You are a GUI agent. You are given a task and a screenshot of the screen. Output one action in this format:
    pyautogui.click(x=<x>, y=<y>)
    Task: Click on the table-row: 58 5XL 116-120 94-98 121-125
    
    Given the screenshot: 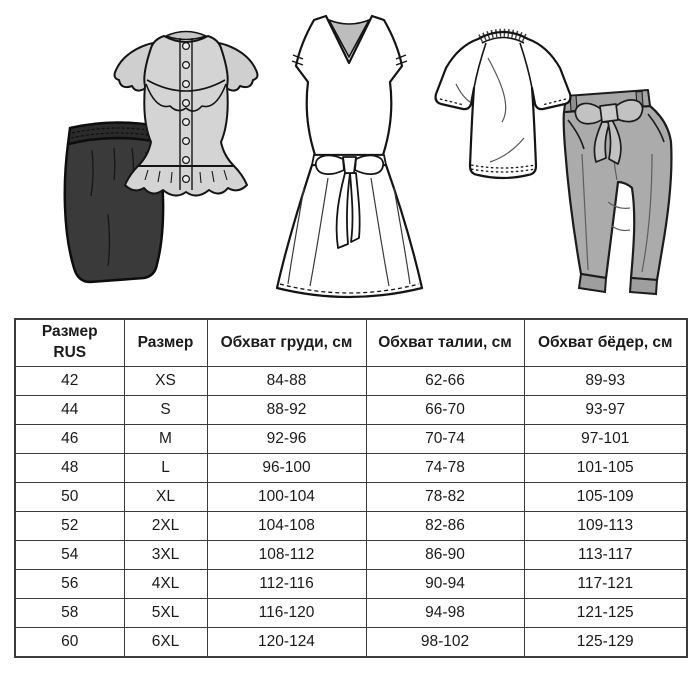 What is the action you would take?
    pyautogui.click(x=351, y=613)
    